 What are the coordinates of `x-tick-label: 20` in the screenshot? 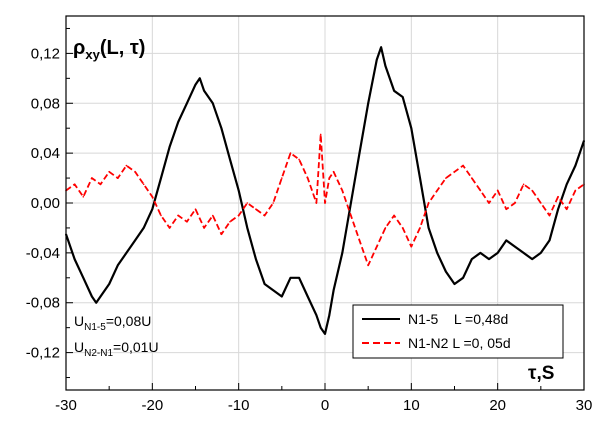 It's located at (497, 405).